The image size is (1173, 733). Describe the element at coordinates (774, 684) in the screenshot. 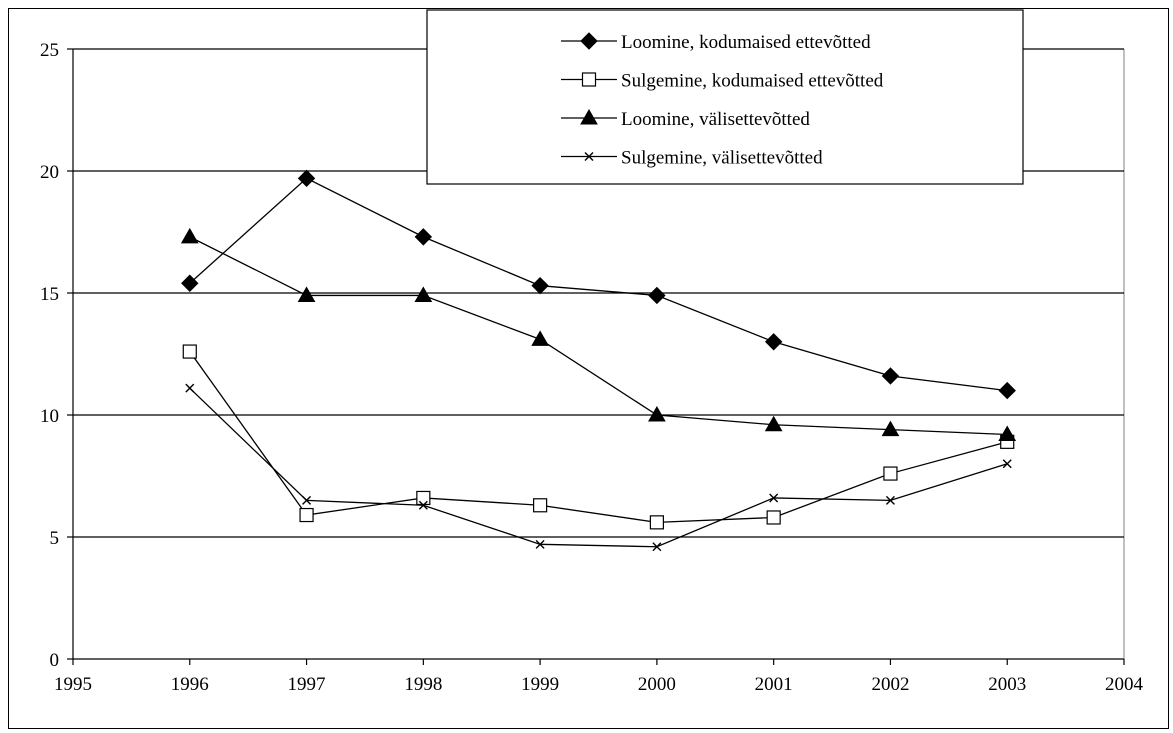

I see `x-tick-label: 2001` at that location.